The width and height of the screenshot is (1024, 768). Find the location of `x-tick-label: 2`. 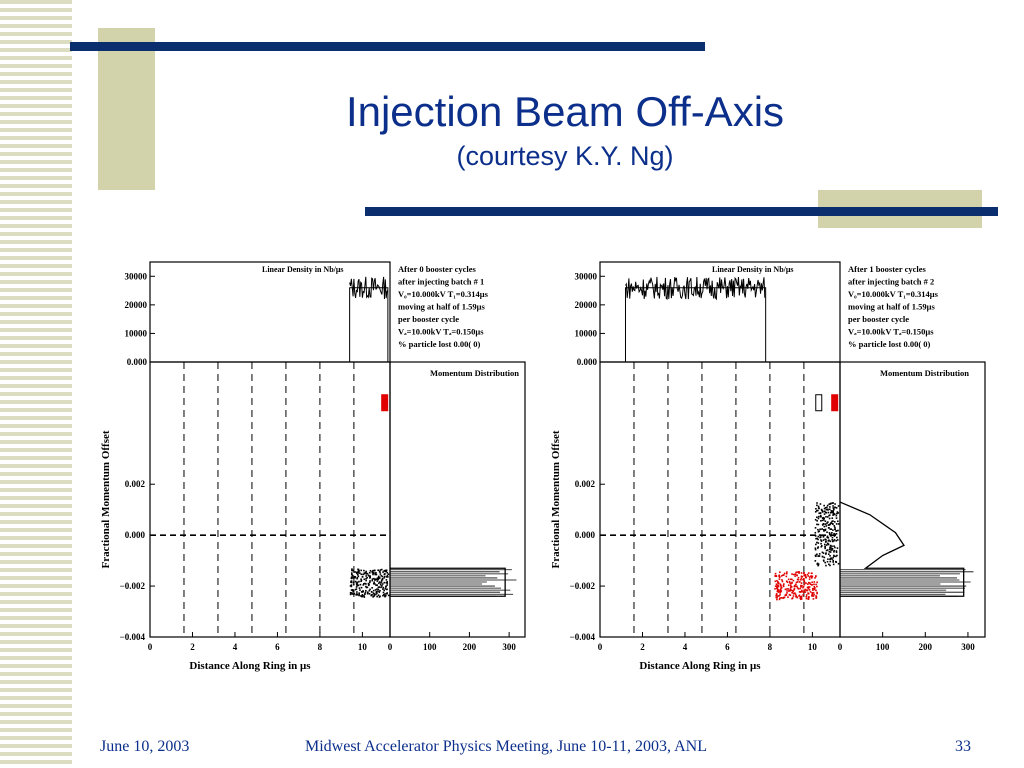

x-tick-label: 2 is located at coordinates (642, 647).